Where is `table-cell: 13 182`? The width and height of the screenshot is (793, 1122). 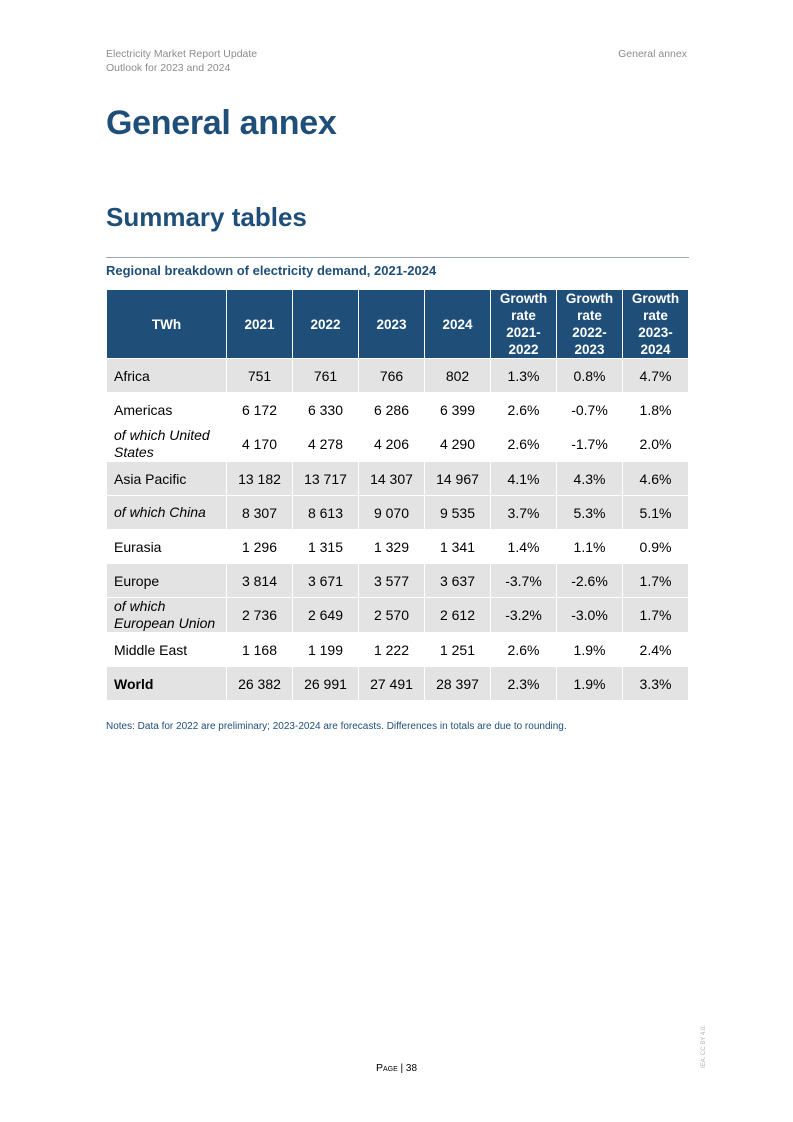
table-cell: 13 182 is located at coordinates (259, 478).